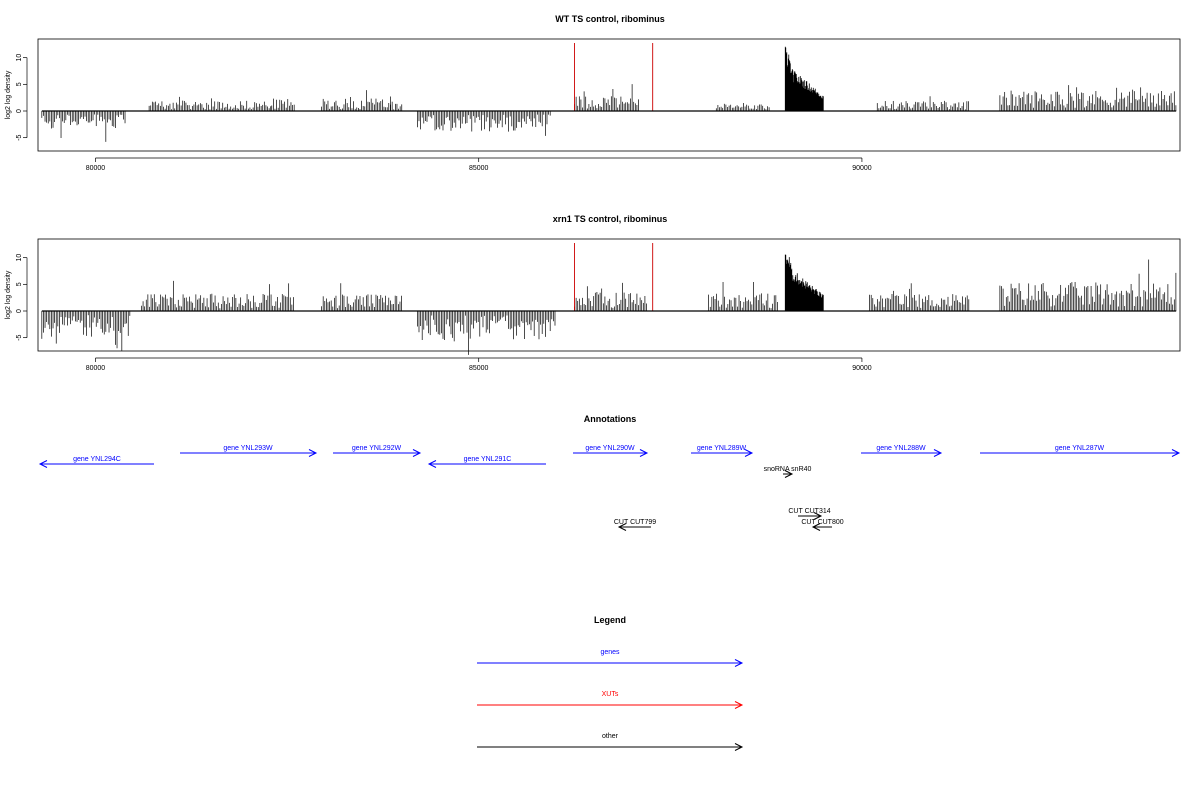 The image size is (1200, 800). Describe the element at coordinates (610, 448) in the screenshot. I see `annotation-label: gene YNL290W` at that location.